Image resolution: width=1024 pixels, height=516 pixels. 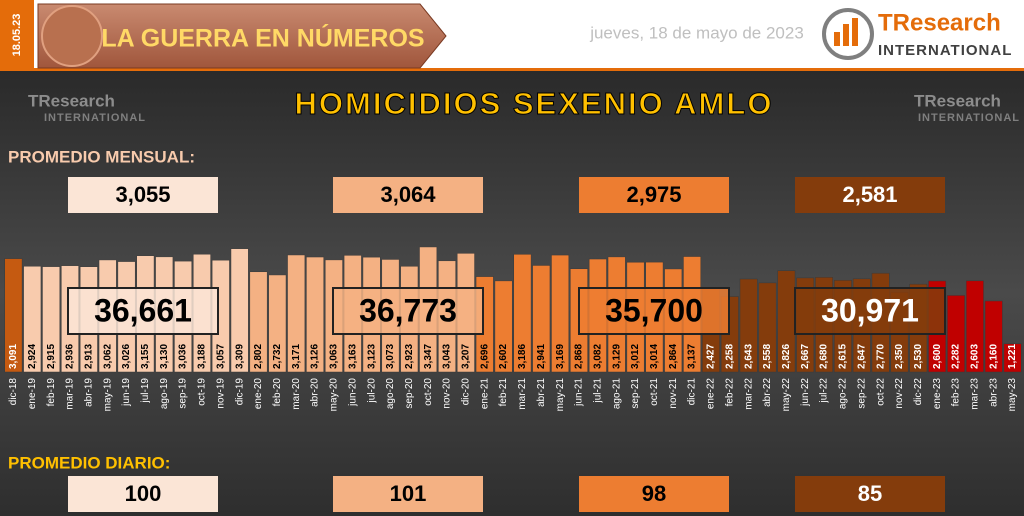 What do you see at coordinates (428, 356) in the screenshot?
I see `value-label: 3,347` at bounding box center [428, 356].